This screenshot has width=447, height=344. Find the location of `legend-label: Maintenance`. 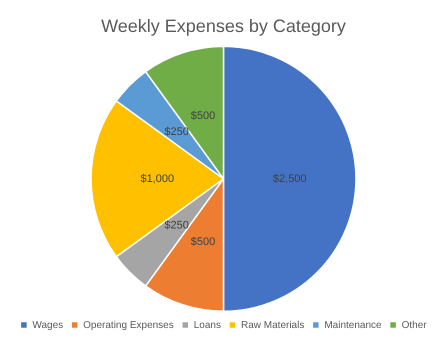

legend-label: Maintenance is located at coordinates (353, 325).